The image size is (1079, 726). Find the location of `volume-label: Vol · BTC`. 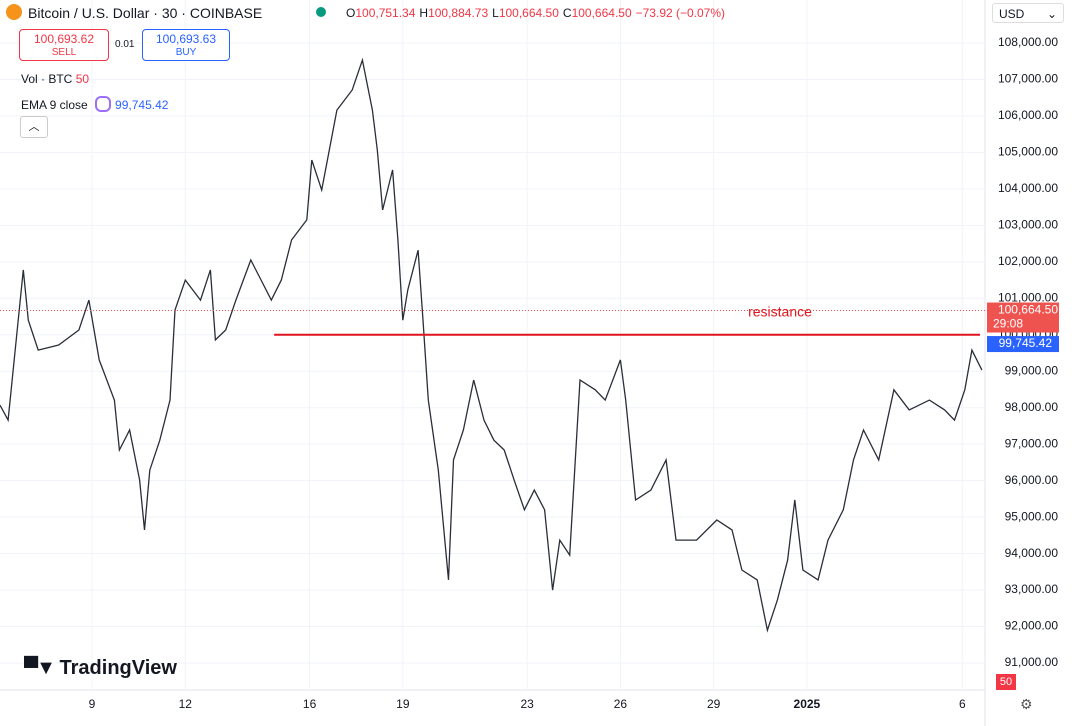

volume-label: Vol · BTC is located at coordinates (47, 79).